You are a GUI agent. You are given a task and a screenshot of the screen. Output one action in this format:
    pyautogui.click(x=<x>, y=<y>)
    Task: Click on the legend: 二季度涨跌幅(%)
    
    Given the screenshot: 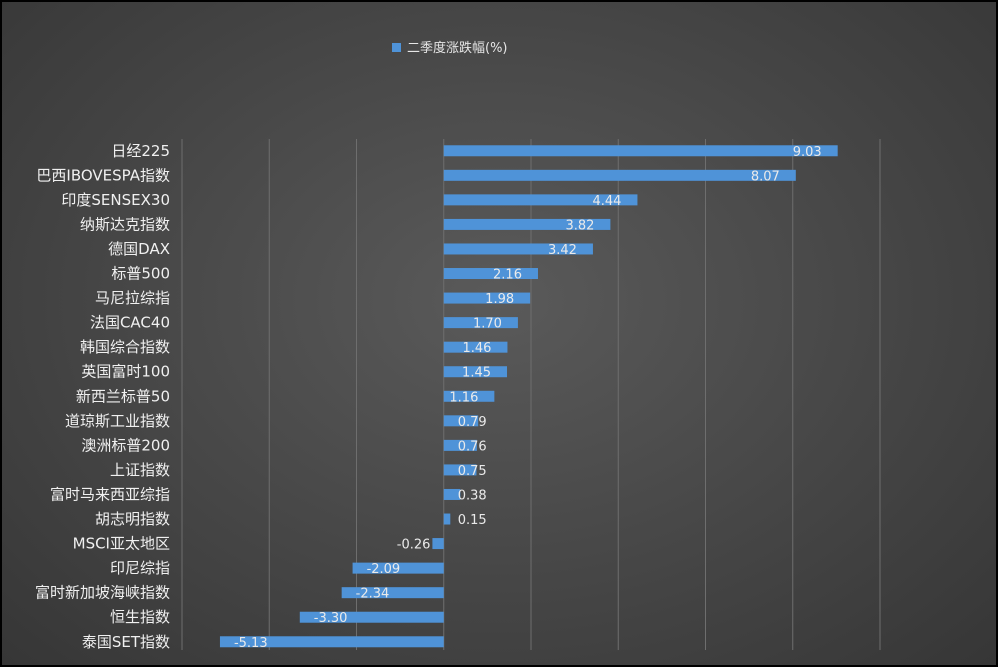 What is the action you would take?
    pyautogui.click(x=450, y=48)
    